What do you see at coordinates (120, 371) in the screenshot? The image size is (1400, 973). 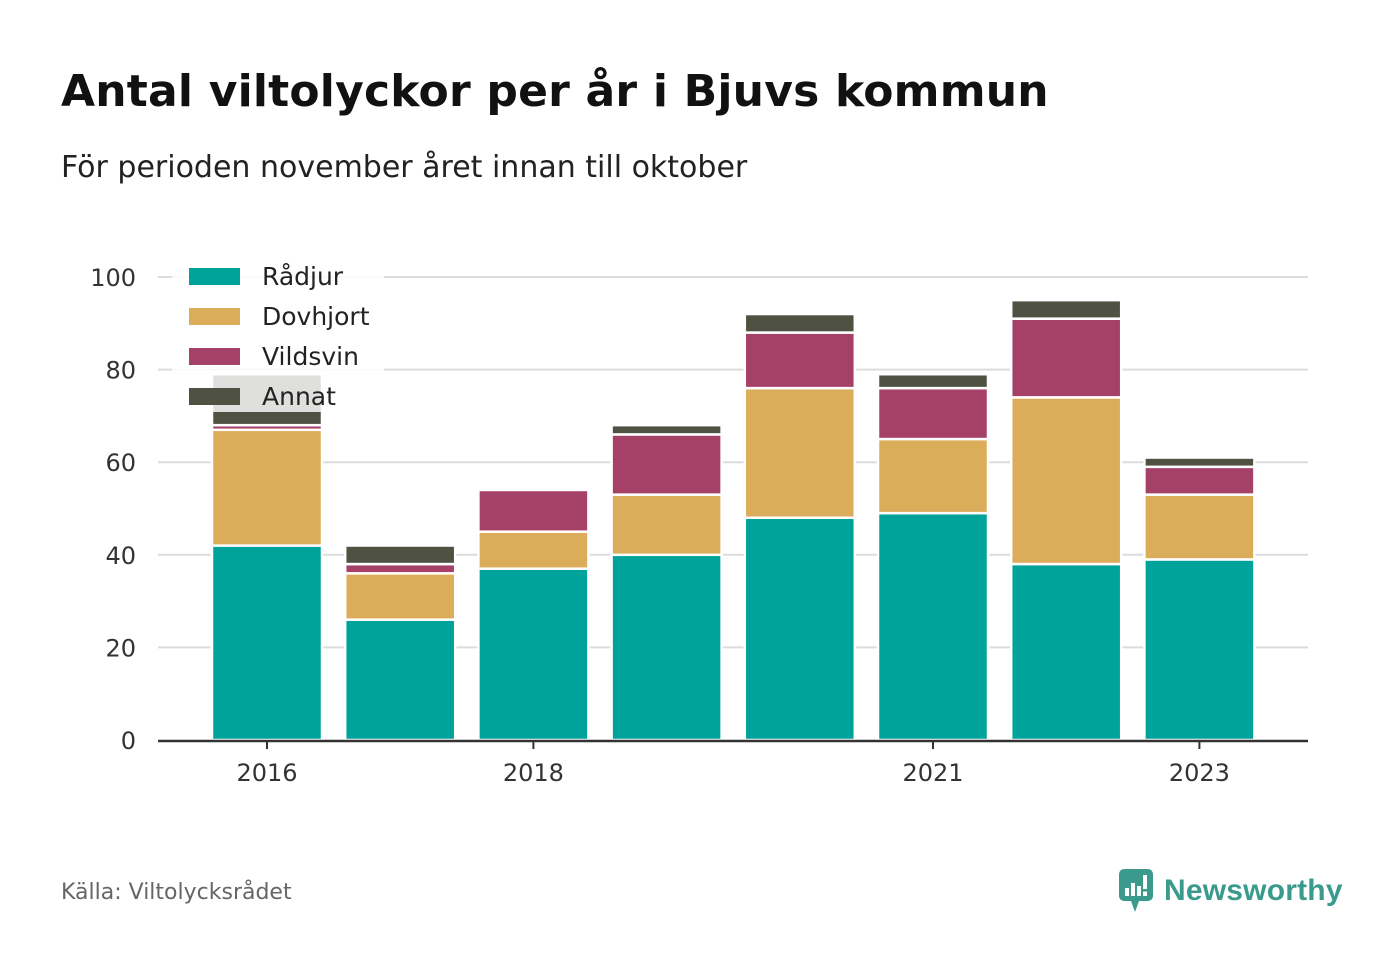 I see `y-tick-label: 80` at bounding box center [120, 371].